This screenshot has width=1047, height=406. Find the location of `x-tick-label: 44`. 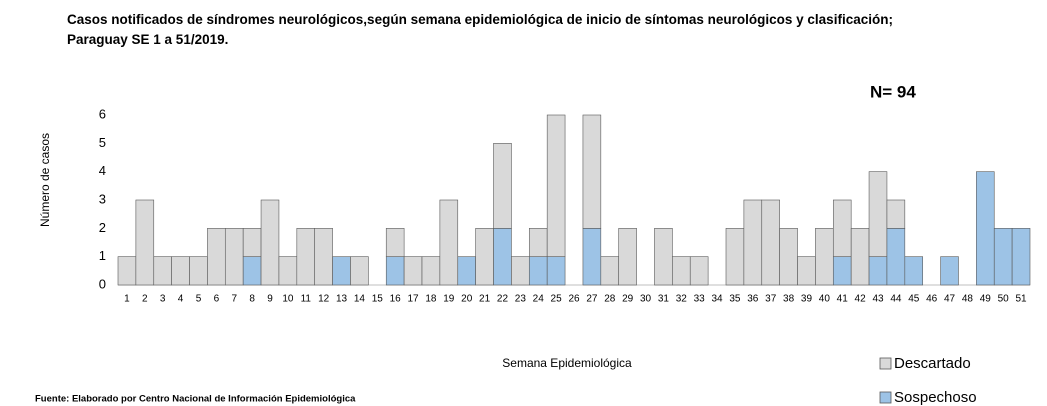

x-tick-label: 44 is located at coordinates (896, 299).